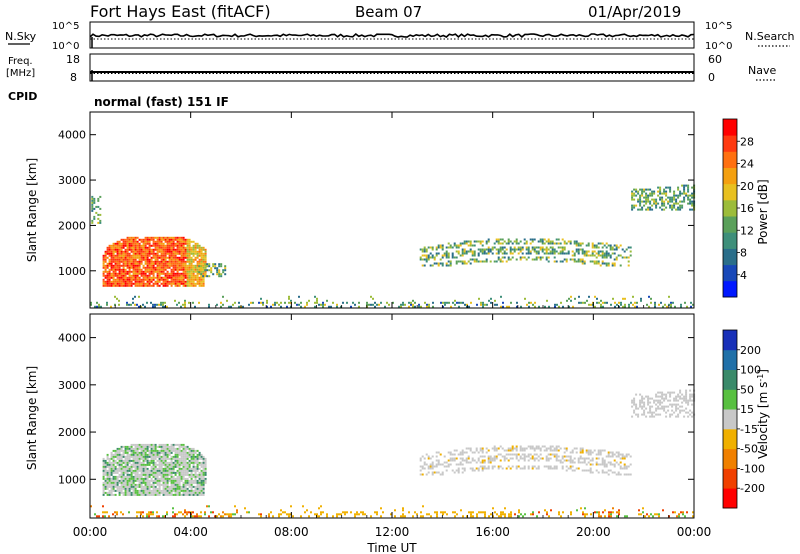  What do you see at coordinates (392, 35) in the screenshot?
I see `noise-sky-line` at bounding box center [392, 35].